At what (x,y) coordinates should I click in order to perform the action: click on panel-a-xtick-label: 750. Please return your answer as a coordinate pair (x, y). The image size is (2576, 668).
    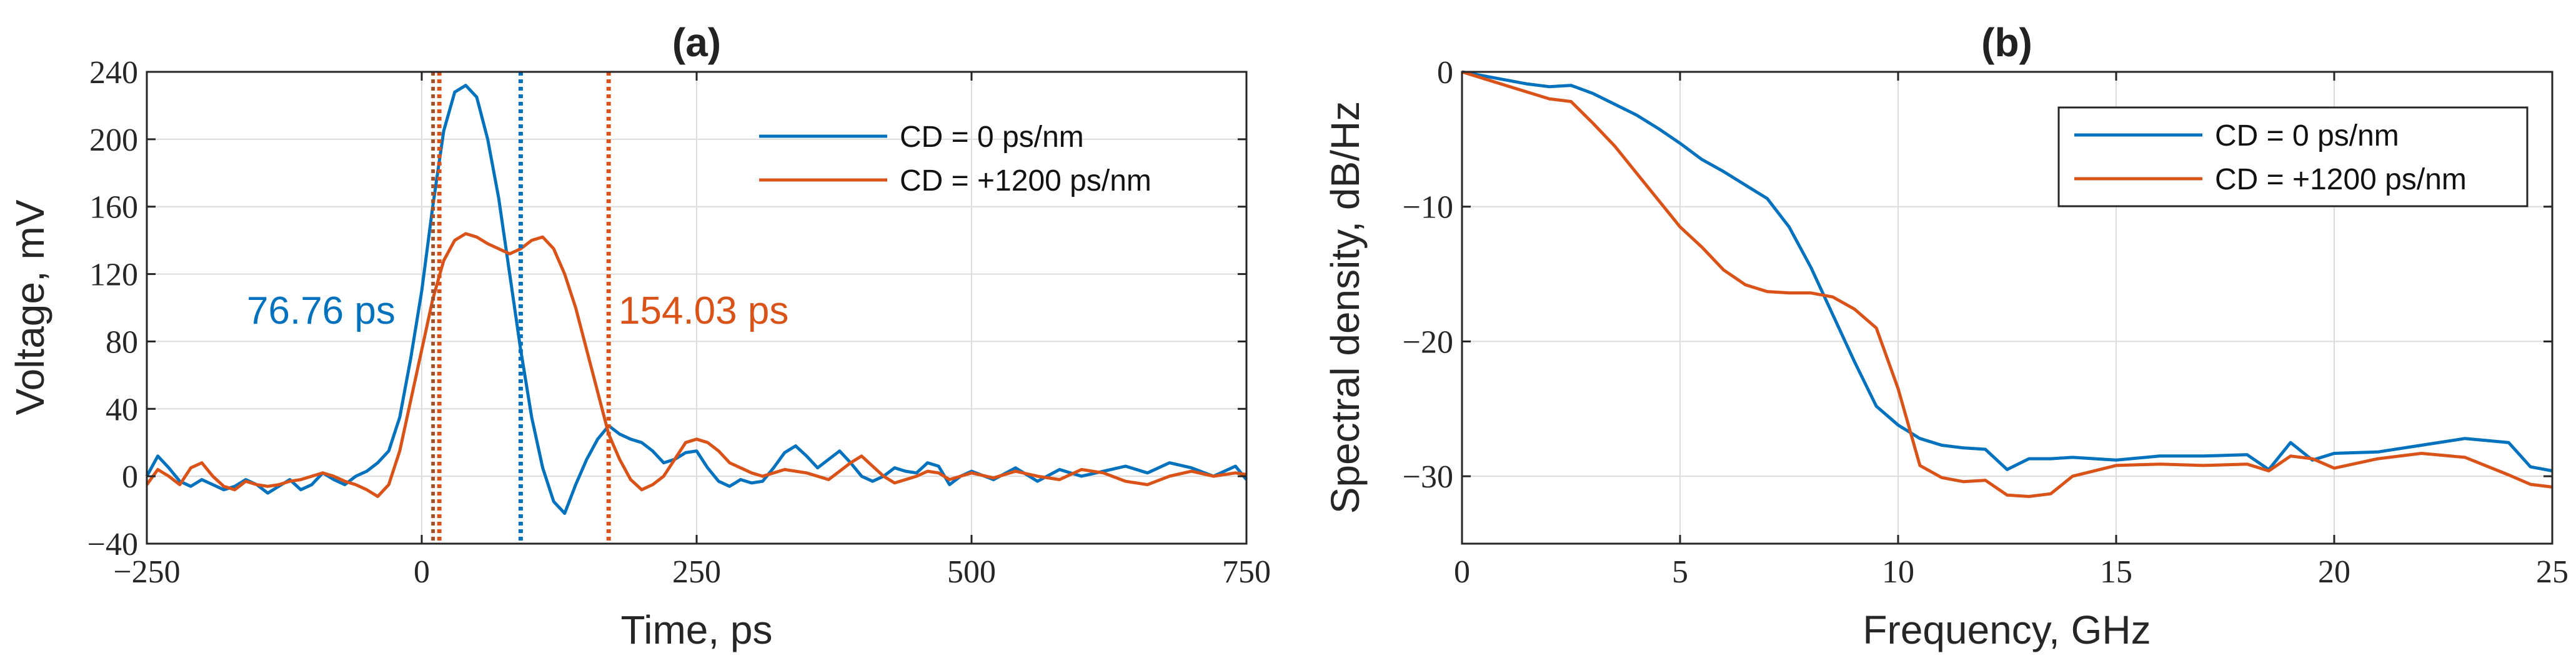
    Looking at the image, I should click on (1246, 572).